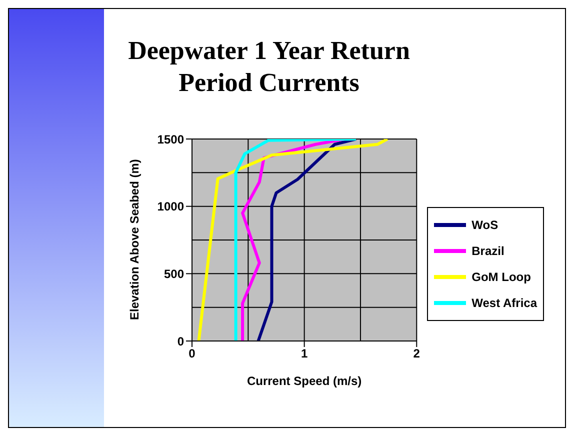 This screenshot has width=572, height=434. Describe the element at coordinates (304, 353) in the screenshot. I see `x-tick-label: 1` at that location.